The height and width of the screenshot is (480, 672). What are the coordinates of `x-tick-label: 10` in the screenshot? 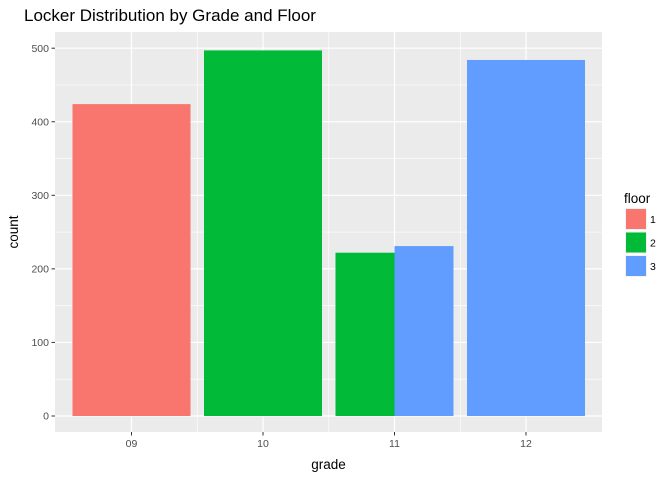 It's located at (263, 444).